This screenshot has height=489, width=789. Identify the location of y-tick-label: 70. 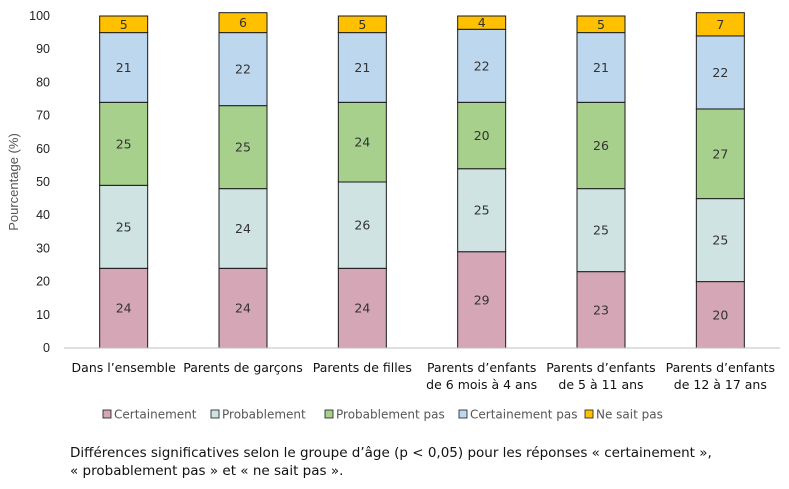
(43, 116).